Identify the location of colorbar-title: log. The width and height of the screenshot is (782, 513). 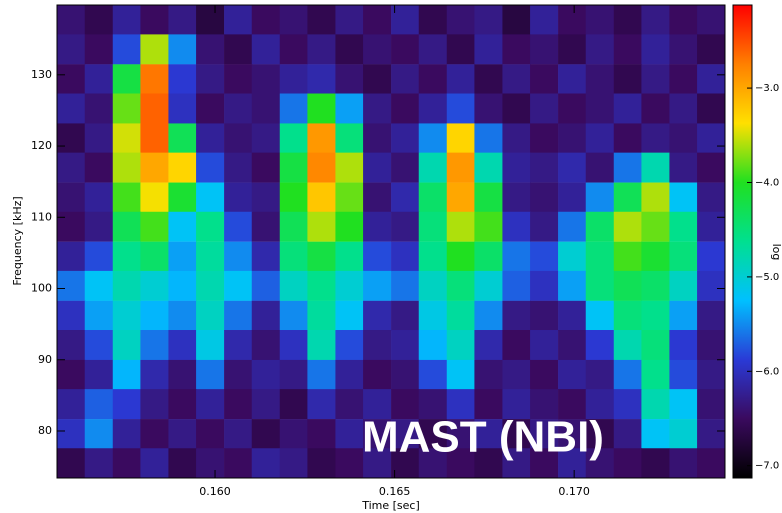
(776, 252).